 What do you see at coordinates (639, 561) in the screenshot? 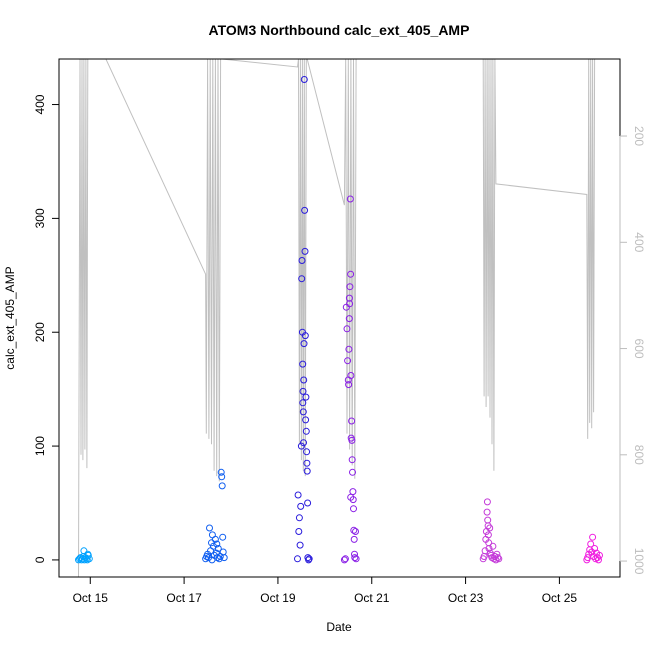
I see `y2-tick-label: 1000` at bounding box center [639, 561].